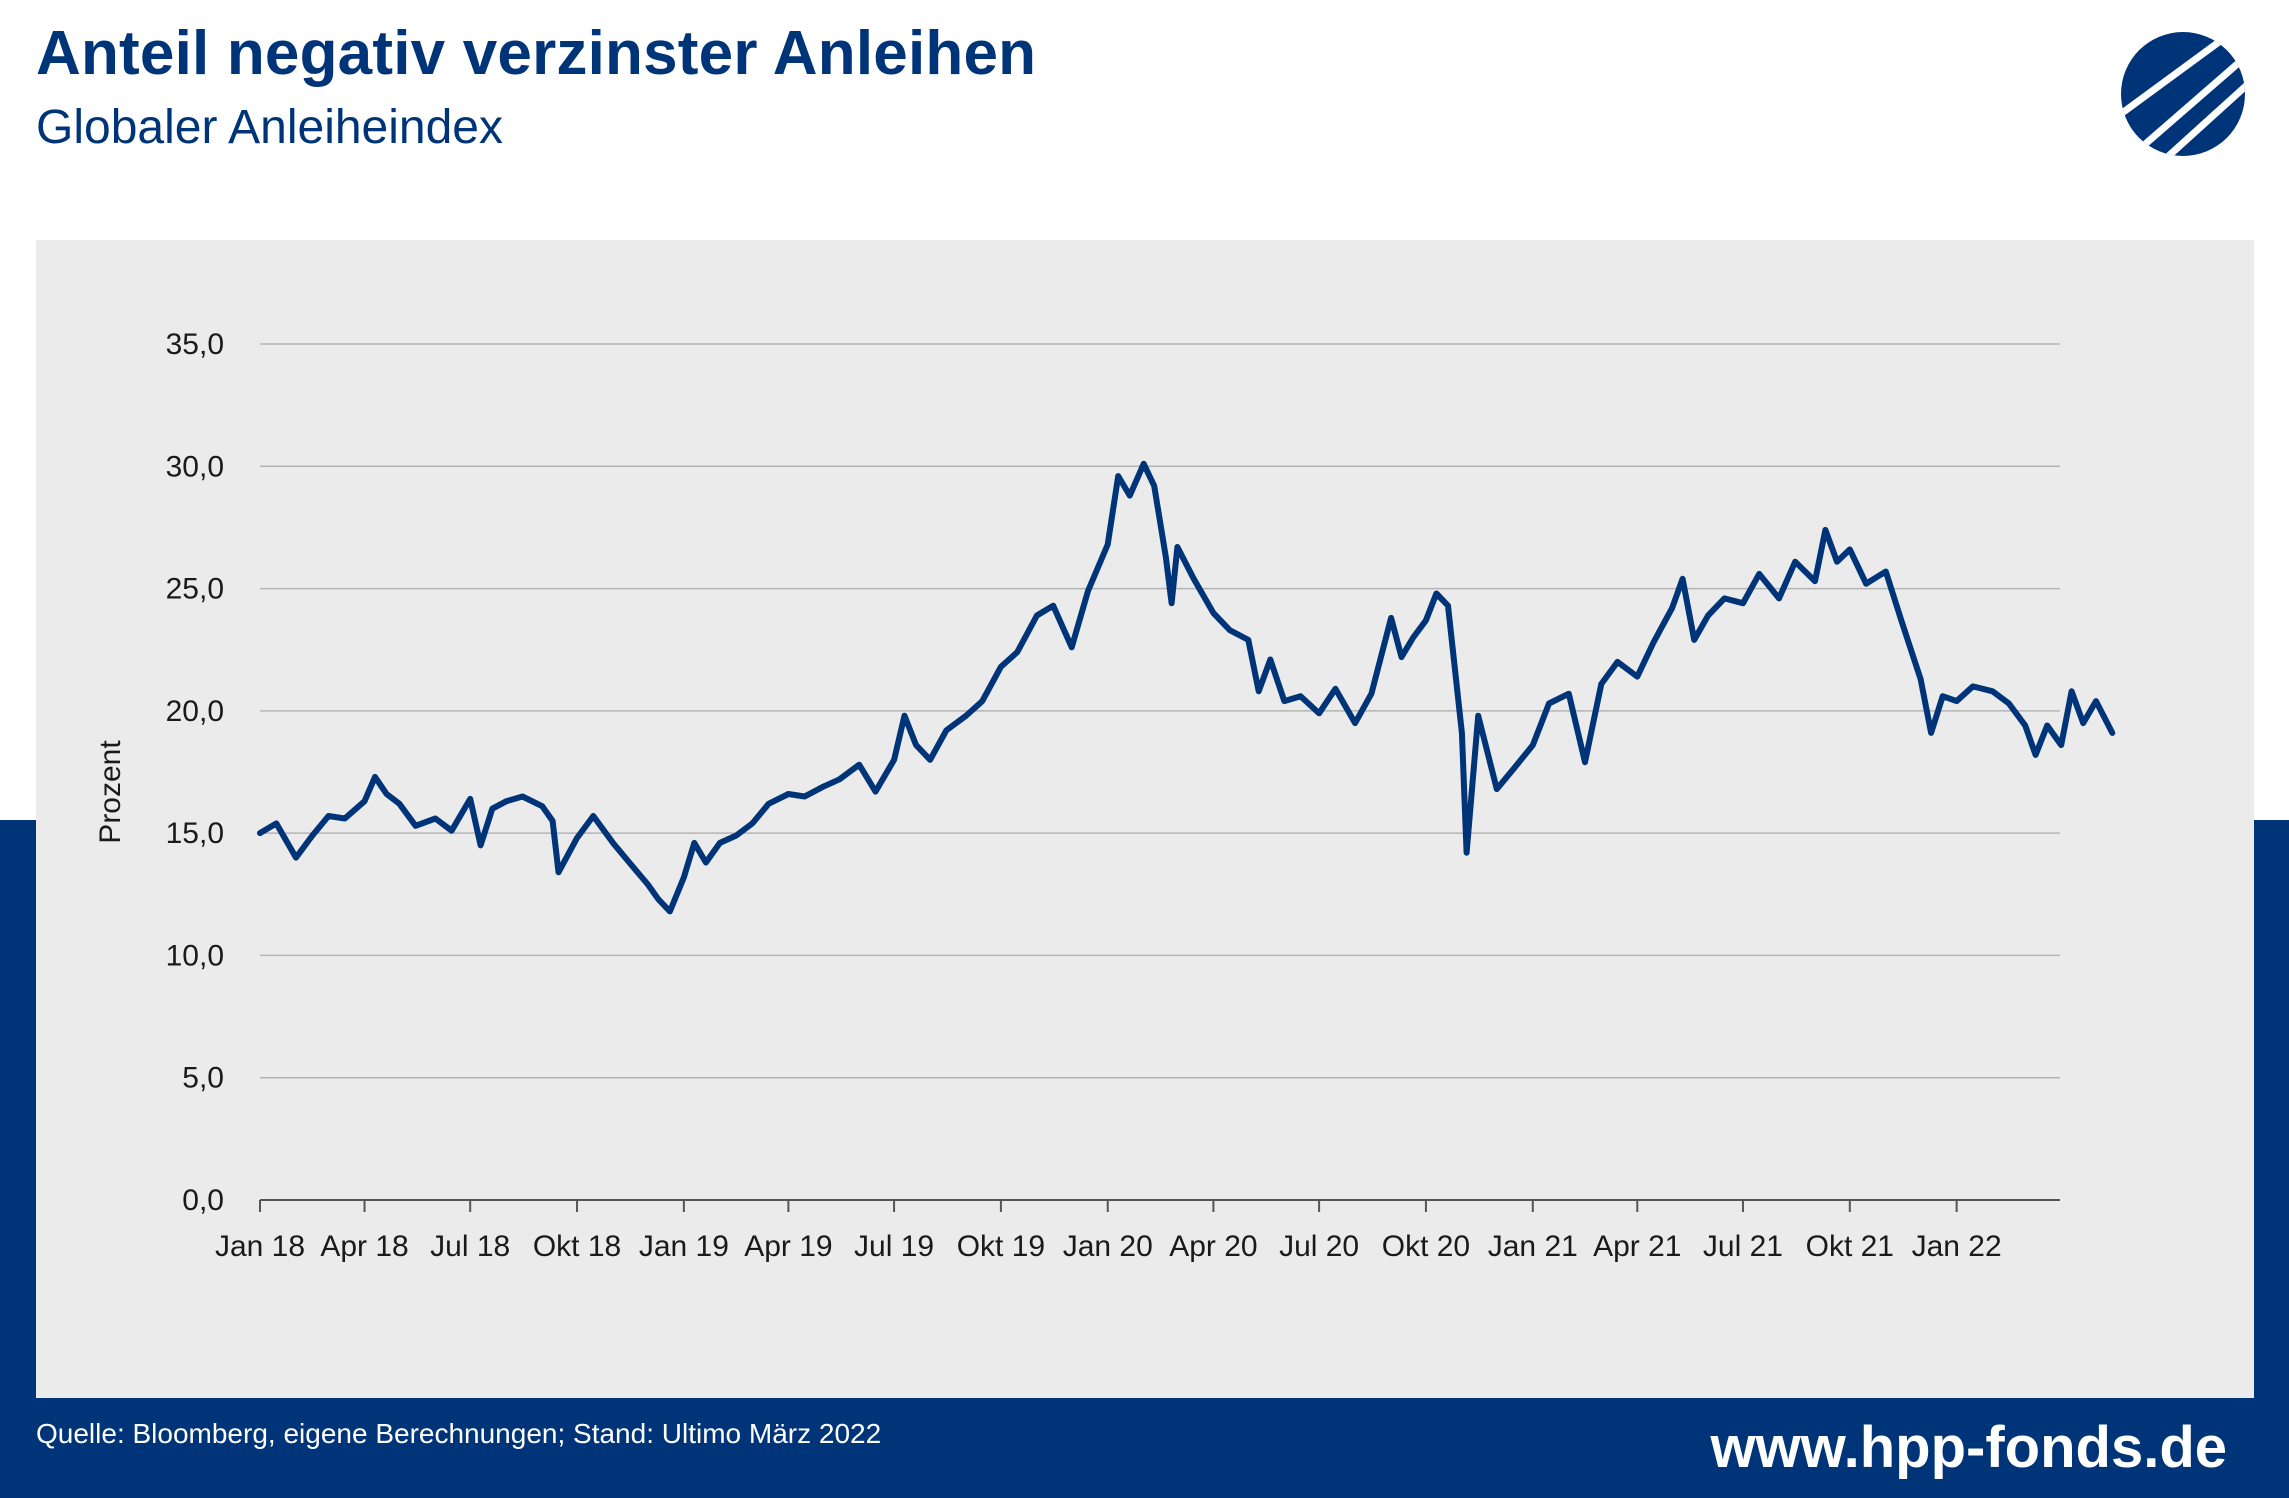  Describe the element at coordinates (1426, 1246) in the screenshot. I see `x-tick-label: Okt 20` at that location.